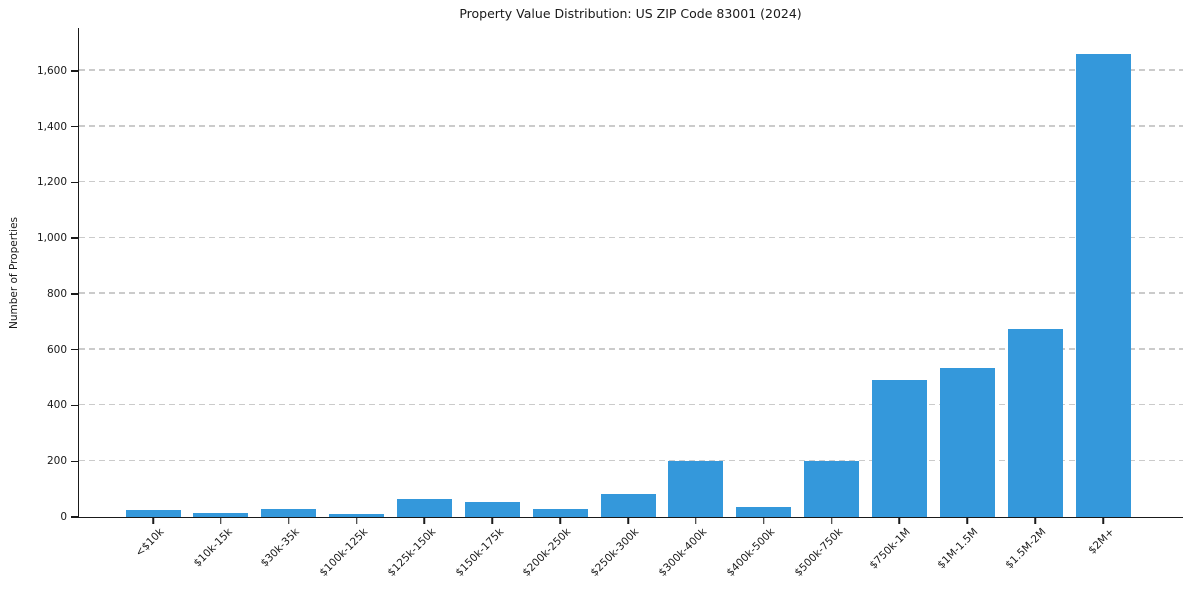 This screenshot has width=1190, height=590. What do you see at coordinates (1026, 549) in the screenshot?
I see `x-tick-label: $1.5M-2M` at bounding box center [1026, 549].